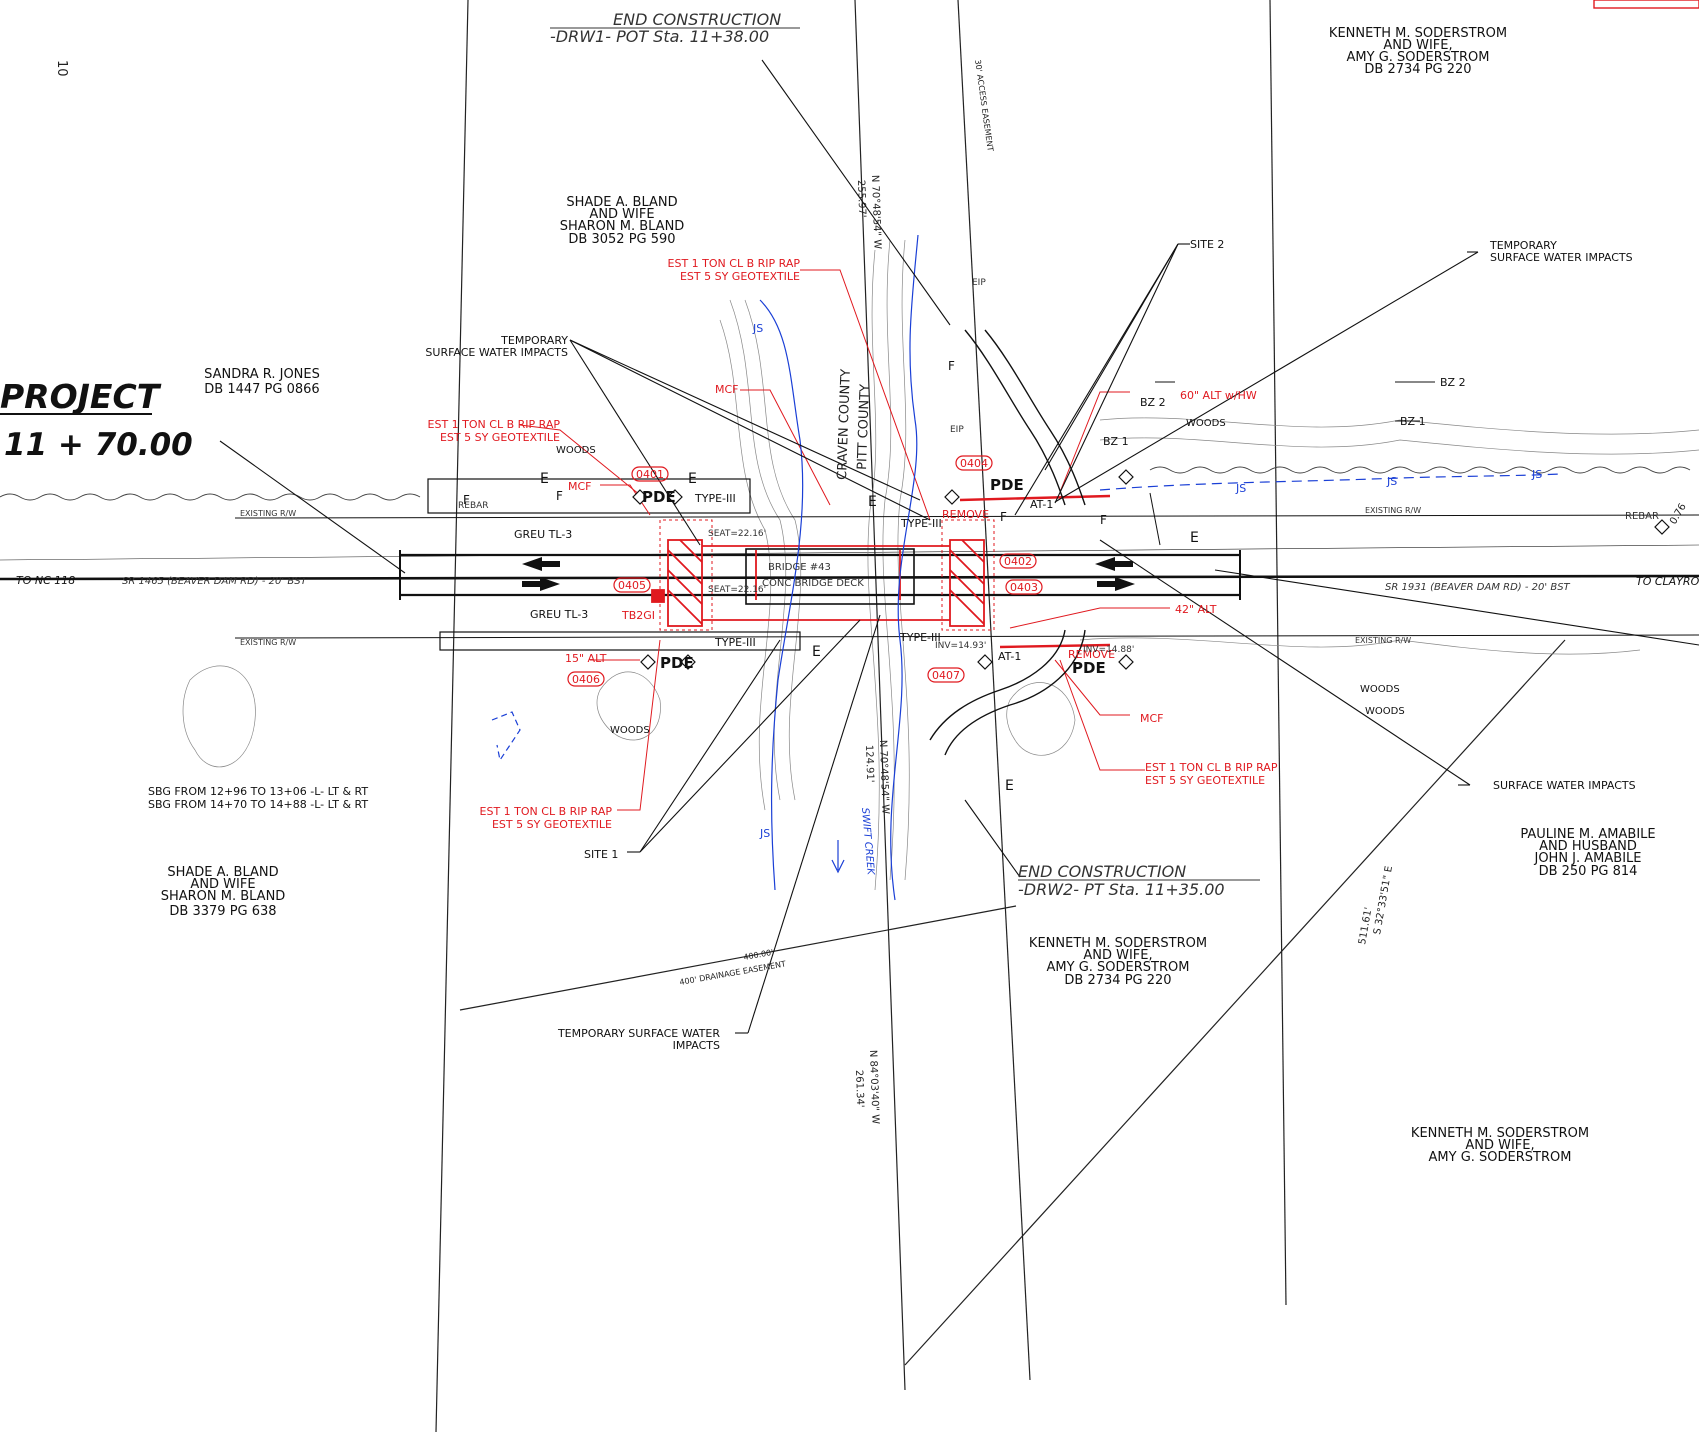 The image size is (1699, 1441). Describe the element at coordinates (1385, 711) in the screenshot. I see `woods-label-5: WOODS` at that location.